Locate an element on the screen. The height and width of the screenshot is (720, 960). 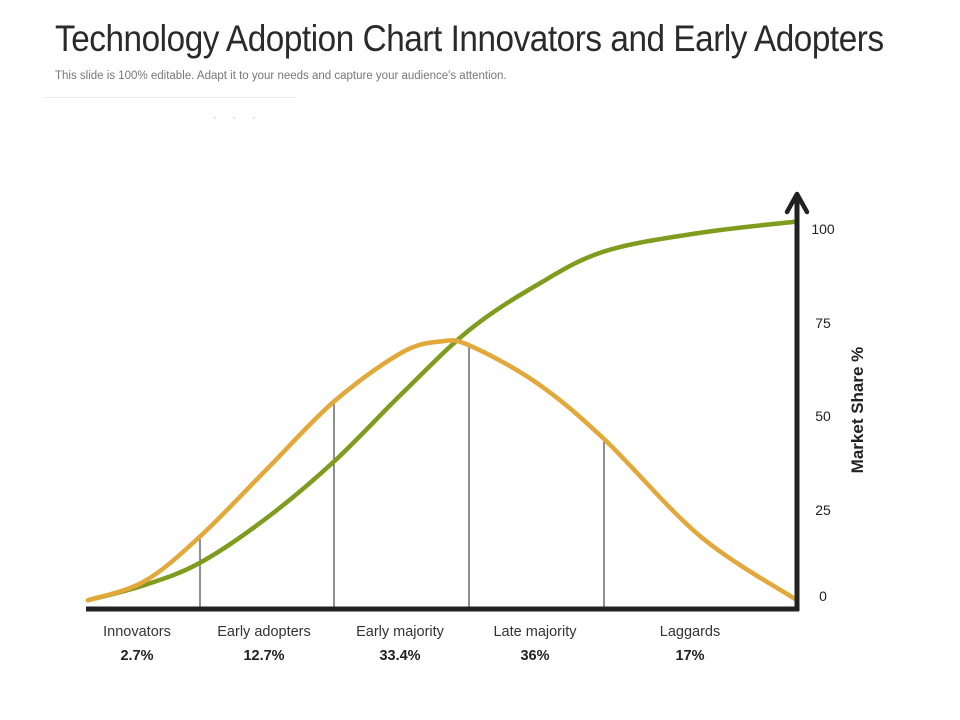
y-tick-label: 0 is located at coordinates (823, 596).